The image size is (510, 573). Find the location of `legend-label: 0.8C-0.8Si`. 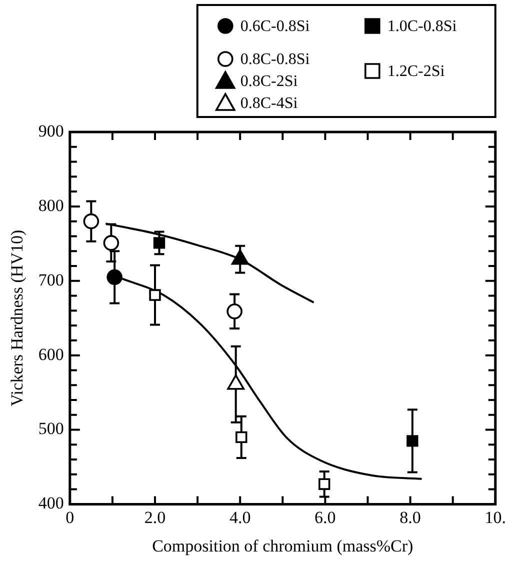

legend-label: 0.8C-0.8Si is located at coordinates (275, 59).